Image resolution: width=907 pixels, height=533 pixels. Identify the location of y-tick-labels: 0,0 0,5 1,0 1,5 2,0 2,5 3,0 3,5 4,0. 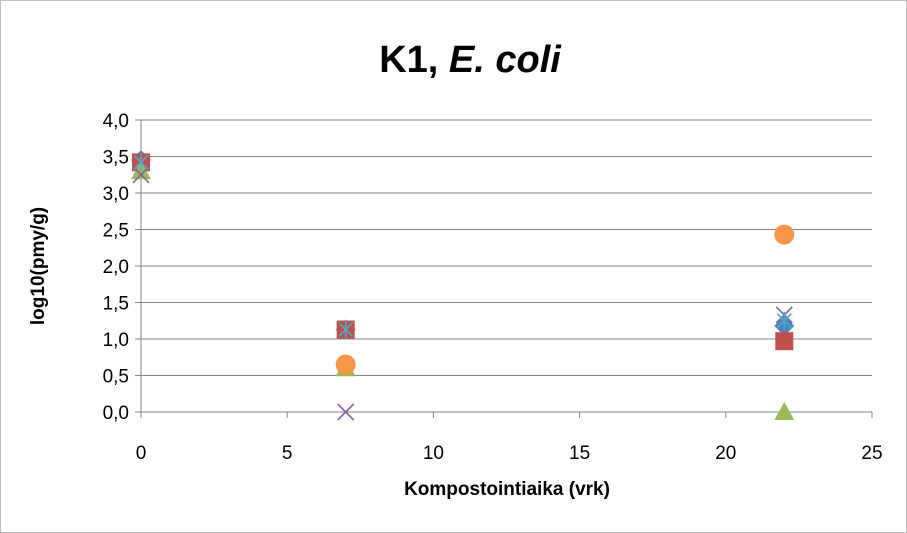
(116, 267).